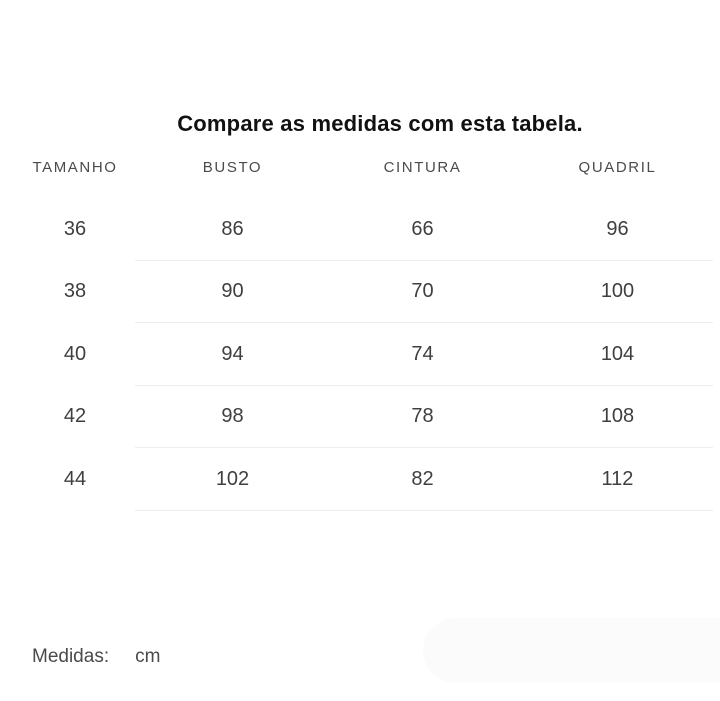 This screenshot has height=701, width=720. I want to click on cell-busto: 94, so click(232, 353).